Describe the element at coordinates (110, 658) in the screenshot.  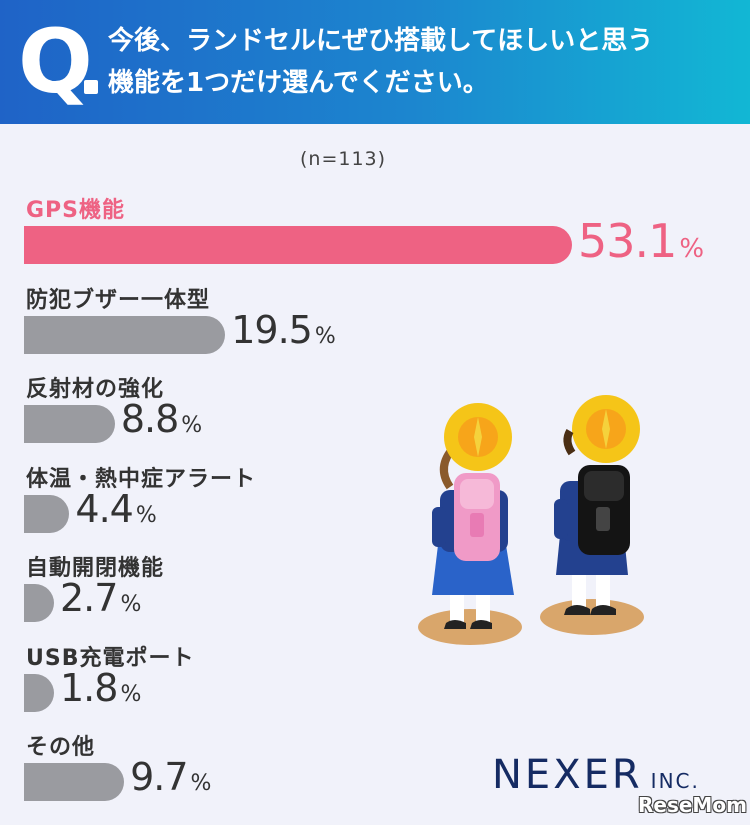
I see `category-label: USB充電ポート` at that location.